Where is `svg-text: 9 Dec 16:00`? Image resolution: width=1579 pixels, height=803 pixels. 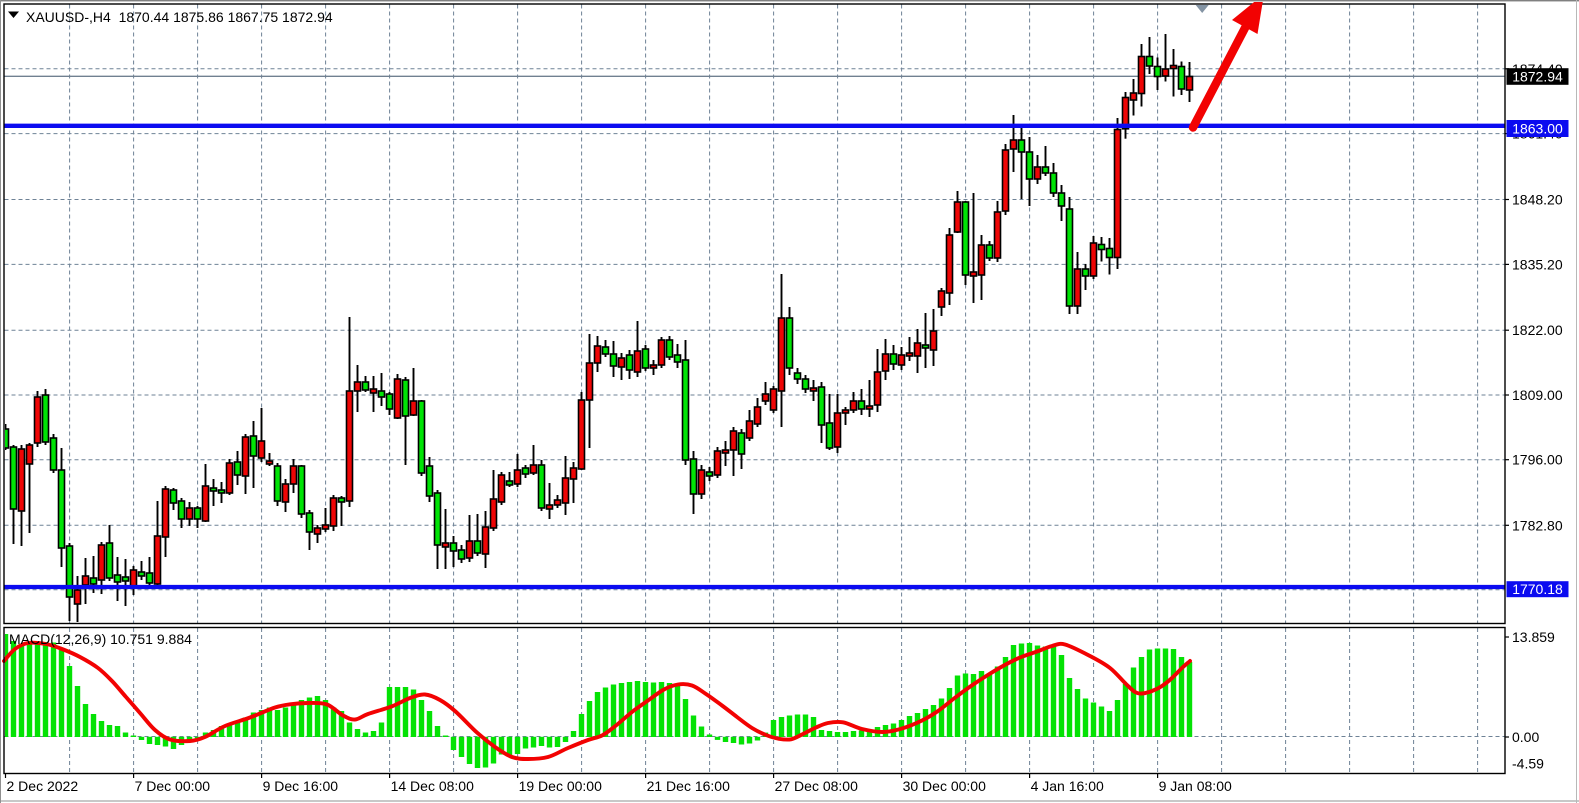
svg-text: 9 Dec 16:00 is located at coordinates (301, 786).